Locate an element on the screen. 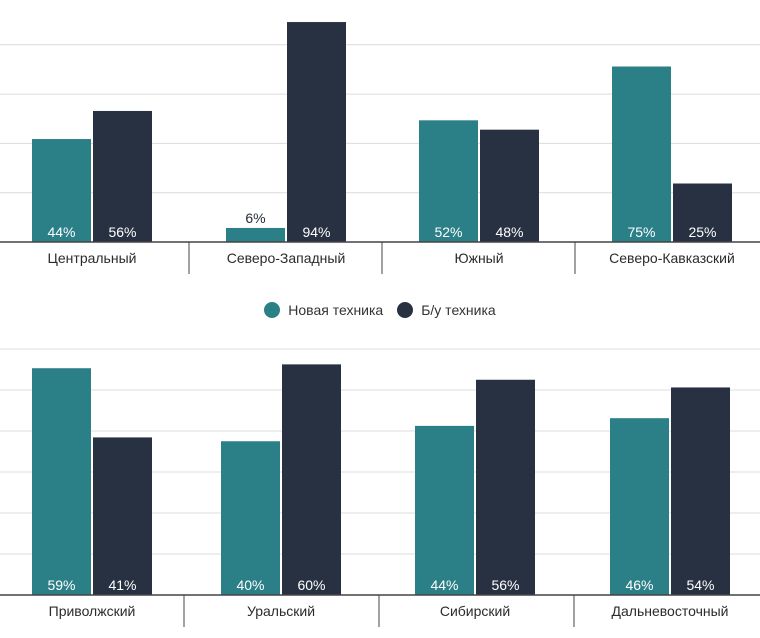 The width and height of the screenshot is (760, 638). legend-swatch-used is located at coordinates (405, 310).